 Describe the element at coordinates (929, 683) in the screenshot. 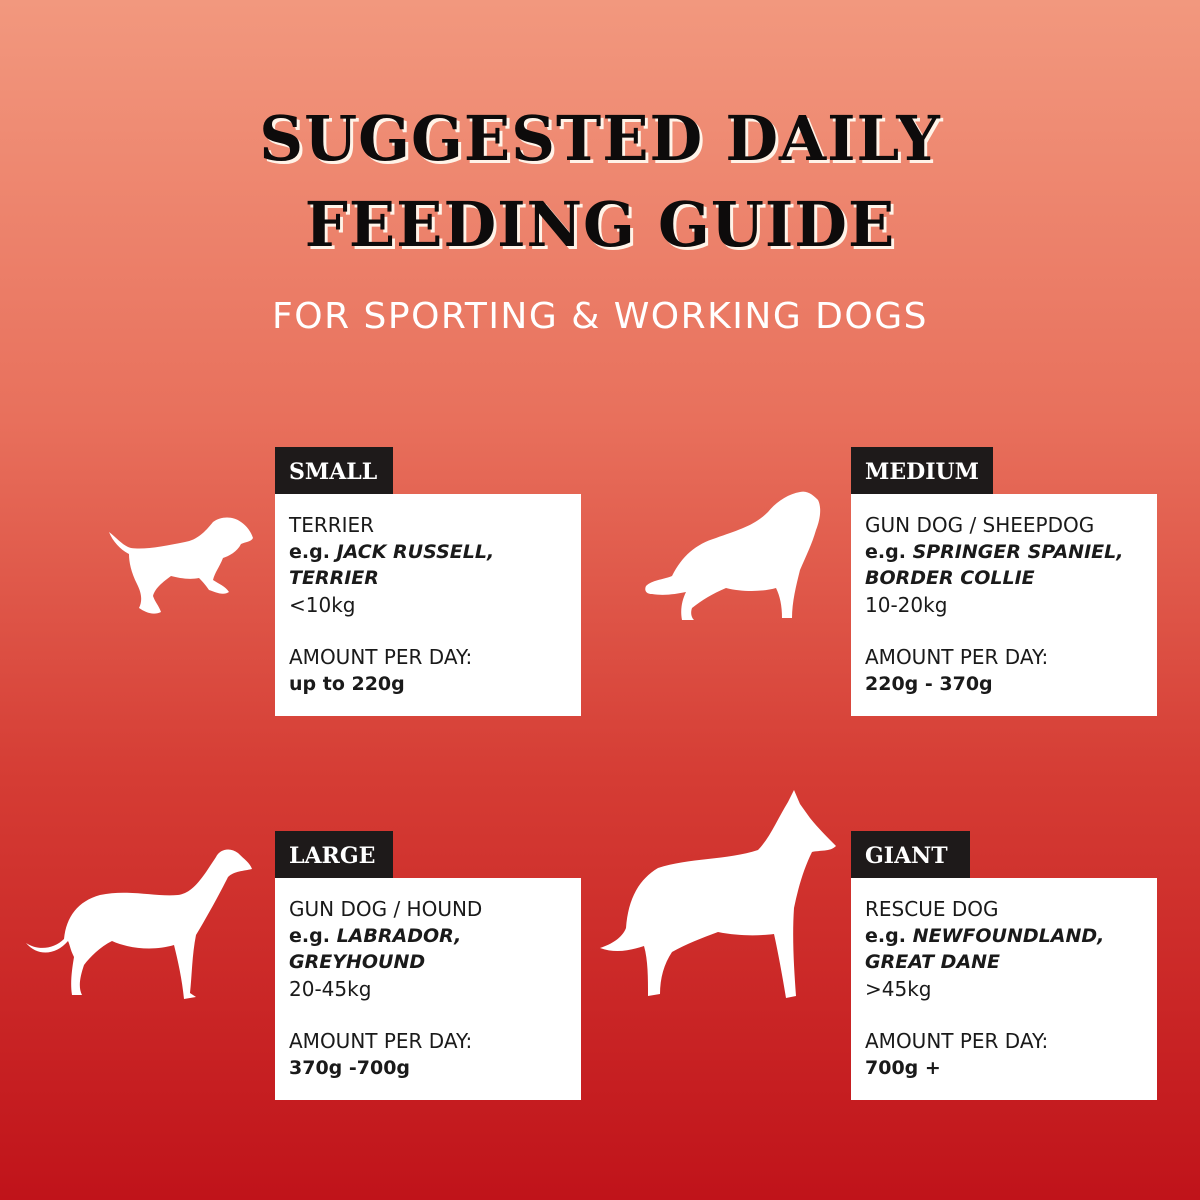

I see `amount-value: 220g - 370g` at that location.